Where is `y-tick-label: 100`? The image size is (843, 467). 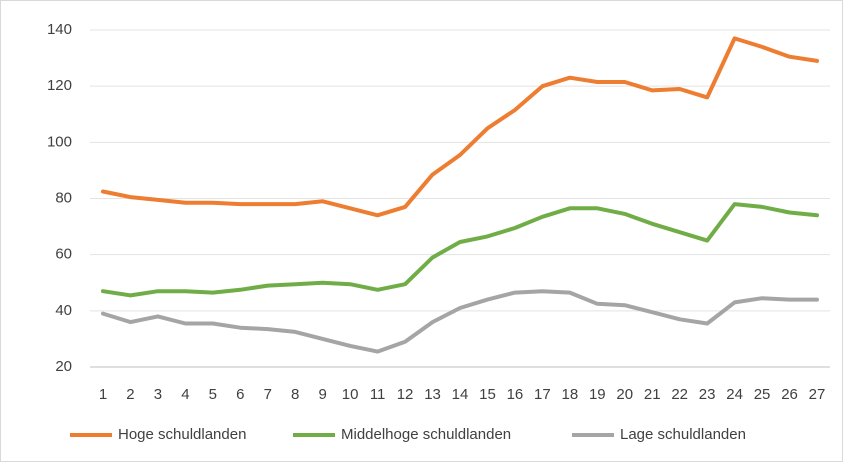
y-tick-label: 100 is located at coordinates (59, 141).